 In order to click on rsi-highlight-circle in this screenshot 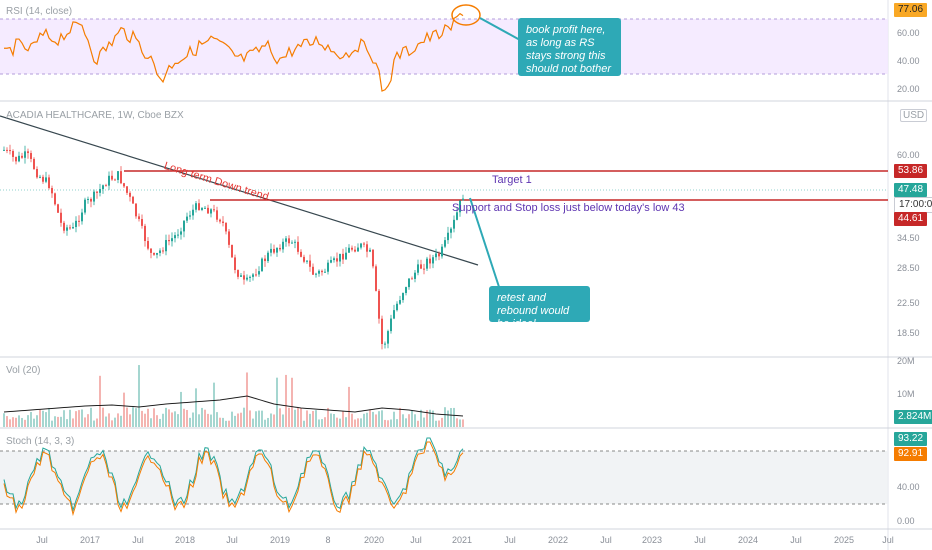, I will do `click(466, 15)`.